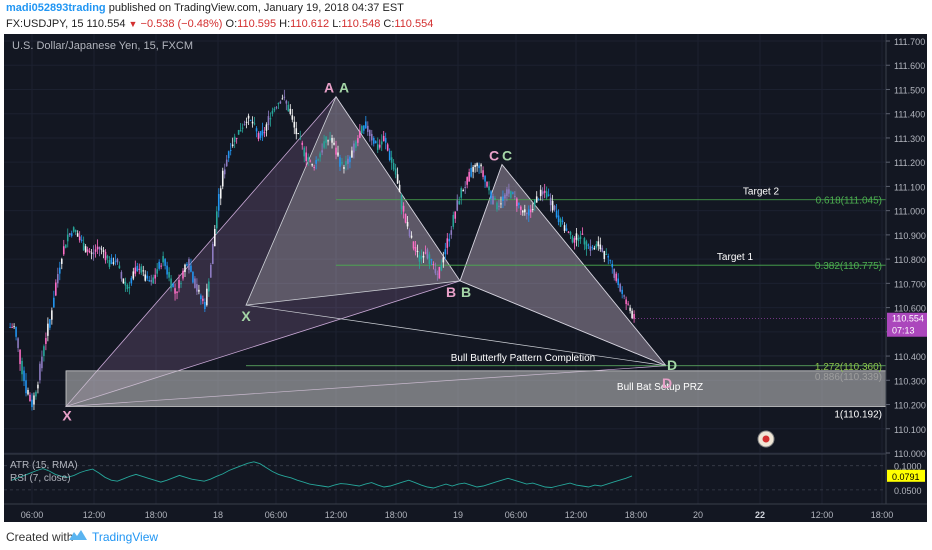  Describe the element at coordinates (908, 491) in the screenshot. I see `indicator-tick-label: 0.0500` at that location.